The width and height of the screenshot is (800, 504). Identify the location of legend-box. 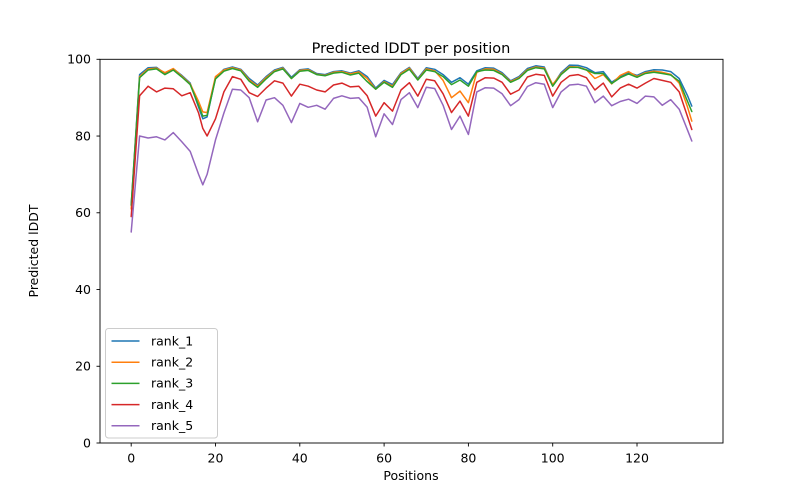
(161, 383).